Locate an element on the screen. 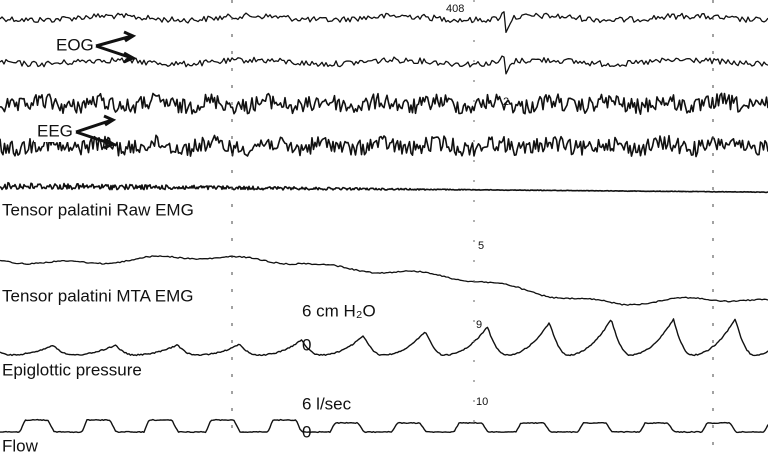  eog-arrows is located at coordinates (116, 47).